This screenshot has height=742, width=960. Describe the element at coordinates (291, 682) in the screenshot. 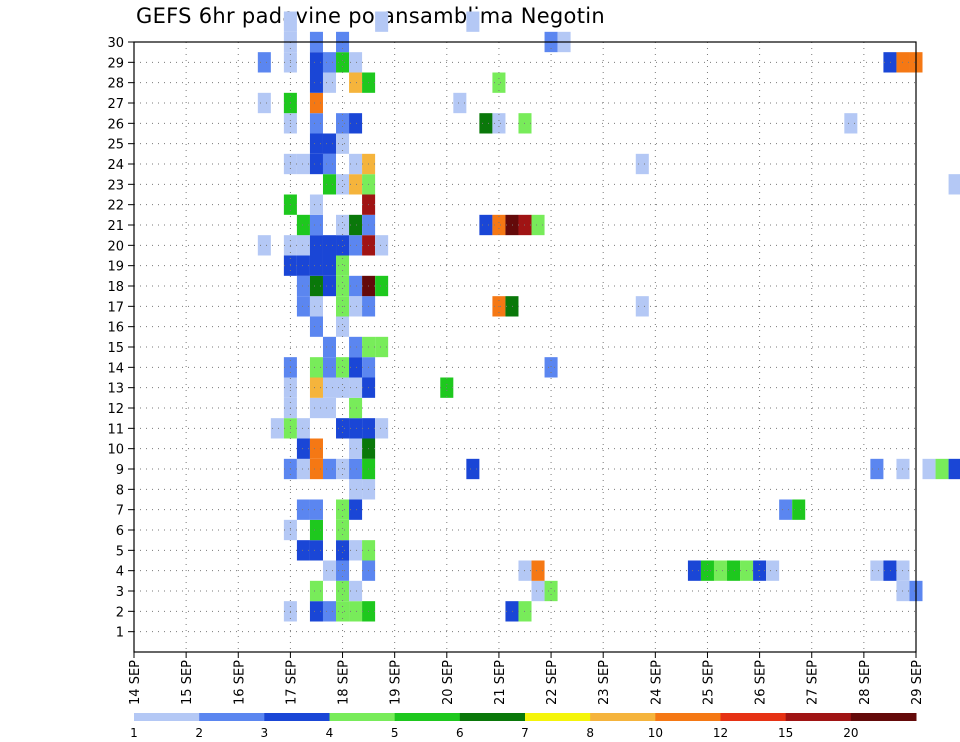

I see `x-tick-label: 17 SEP` at that location.